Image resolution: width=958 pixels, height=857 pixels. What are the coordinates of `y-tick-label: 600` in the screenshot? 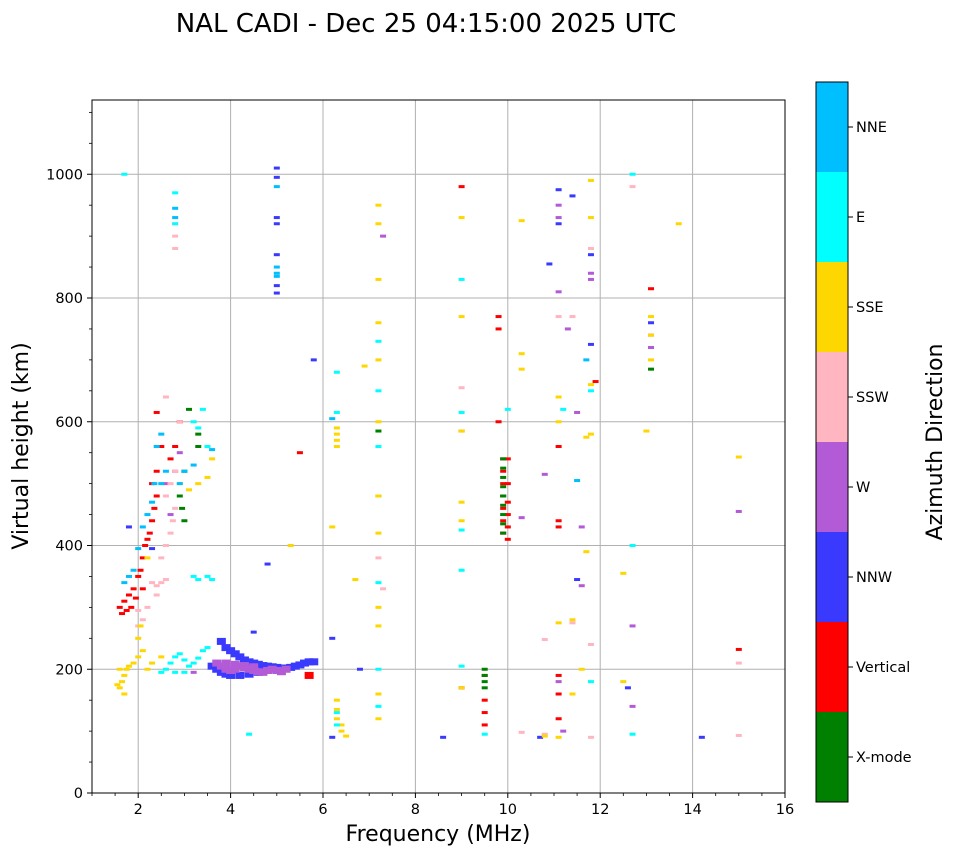 It's located at (69, 423).